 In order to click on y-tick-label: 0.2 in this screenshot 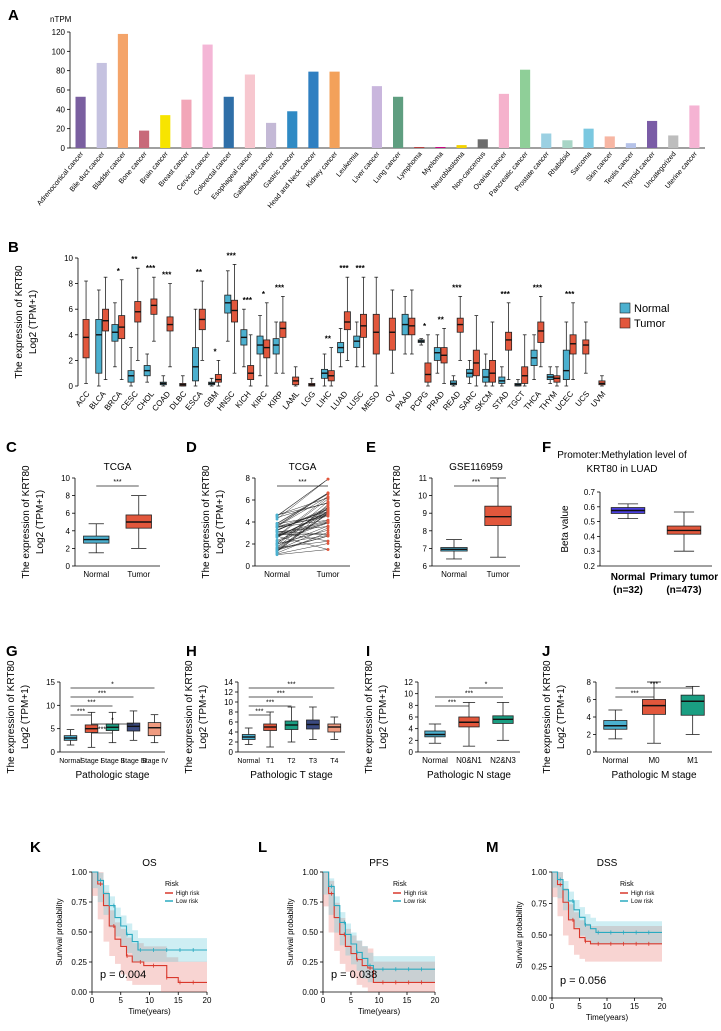, I will do `click(590, 566)`.